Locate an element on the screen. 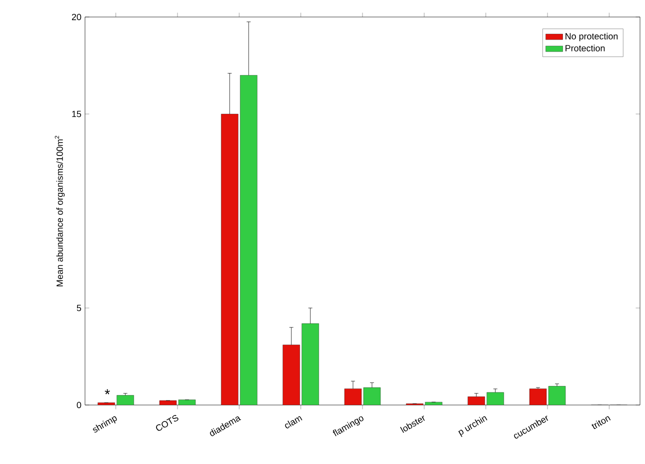 This screenshot has height=464, width=645. y-tick-label: 5 is located at coordinates (79, 308).